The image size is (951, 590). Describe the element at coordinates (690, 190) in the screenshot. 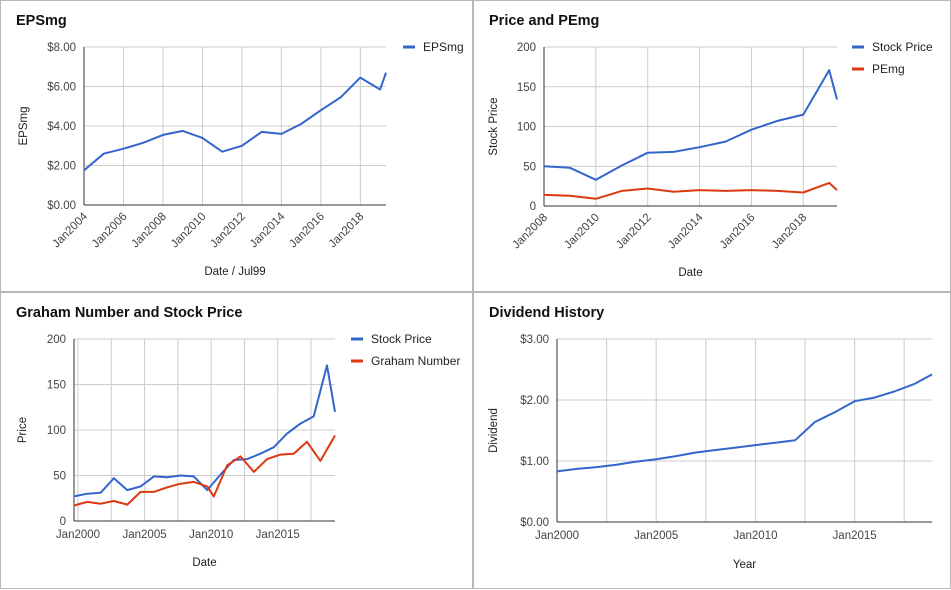

I see `series-line-pemg` at that location.